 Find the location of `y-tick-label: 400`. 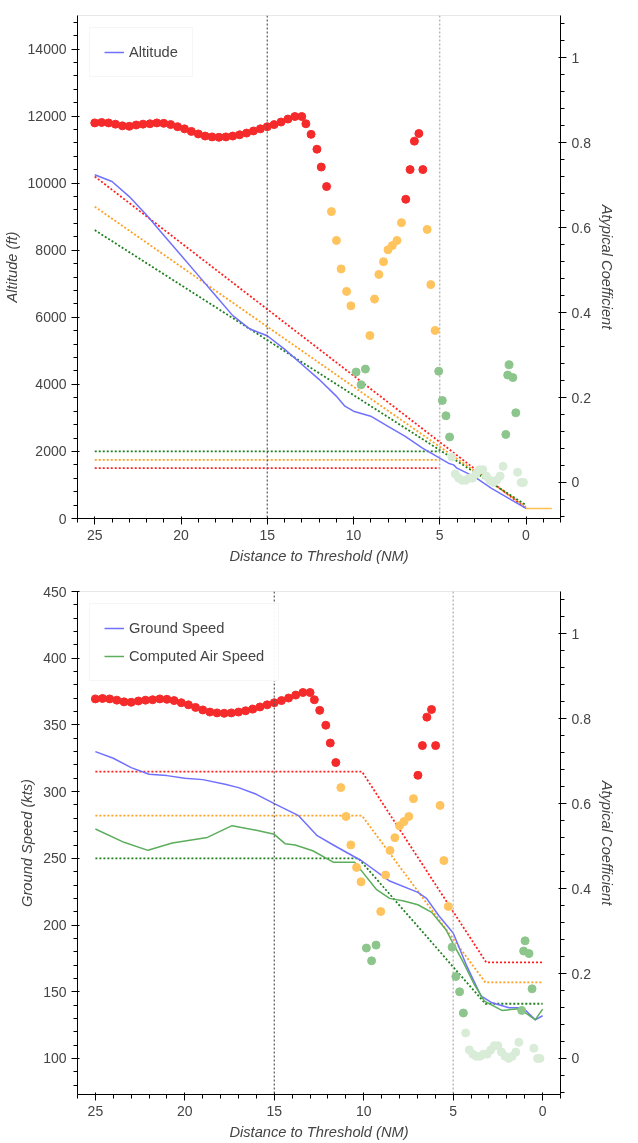

y-tick-label: 400 is located at coordinates (55, 658).